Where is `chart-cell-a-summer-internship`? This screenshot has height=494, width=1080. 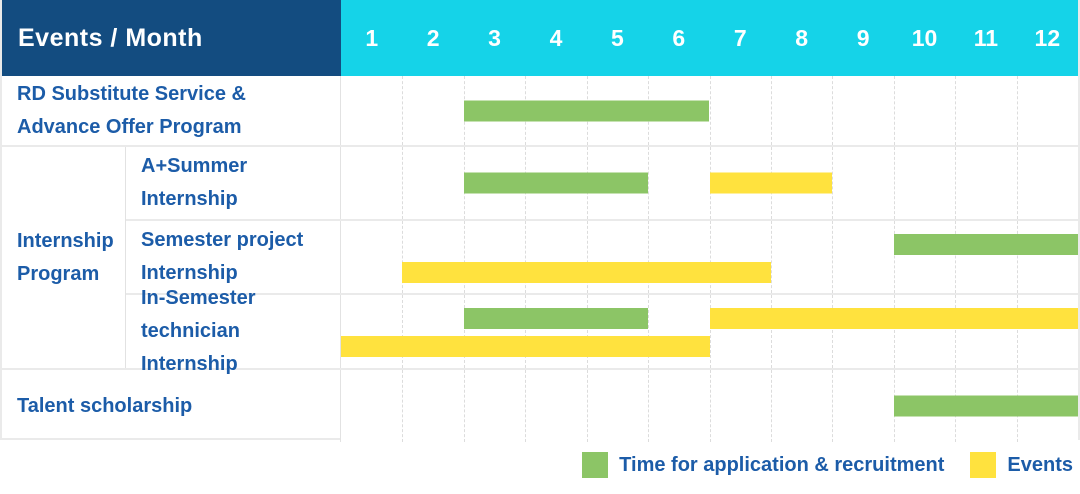 chart-cell-a-summer-internship is located at coordinates (709, 183).